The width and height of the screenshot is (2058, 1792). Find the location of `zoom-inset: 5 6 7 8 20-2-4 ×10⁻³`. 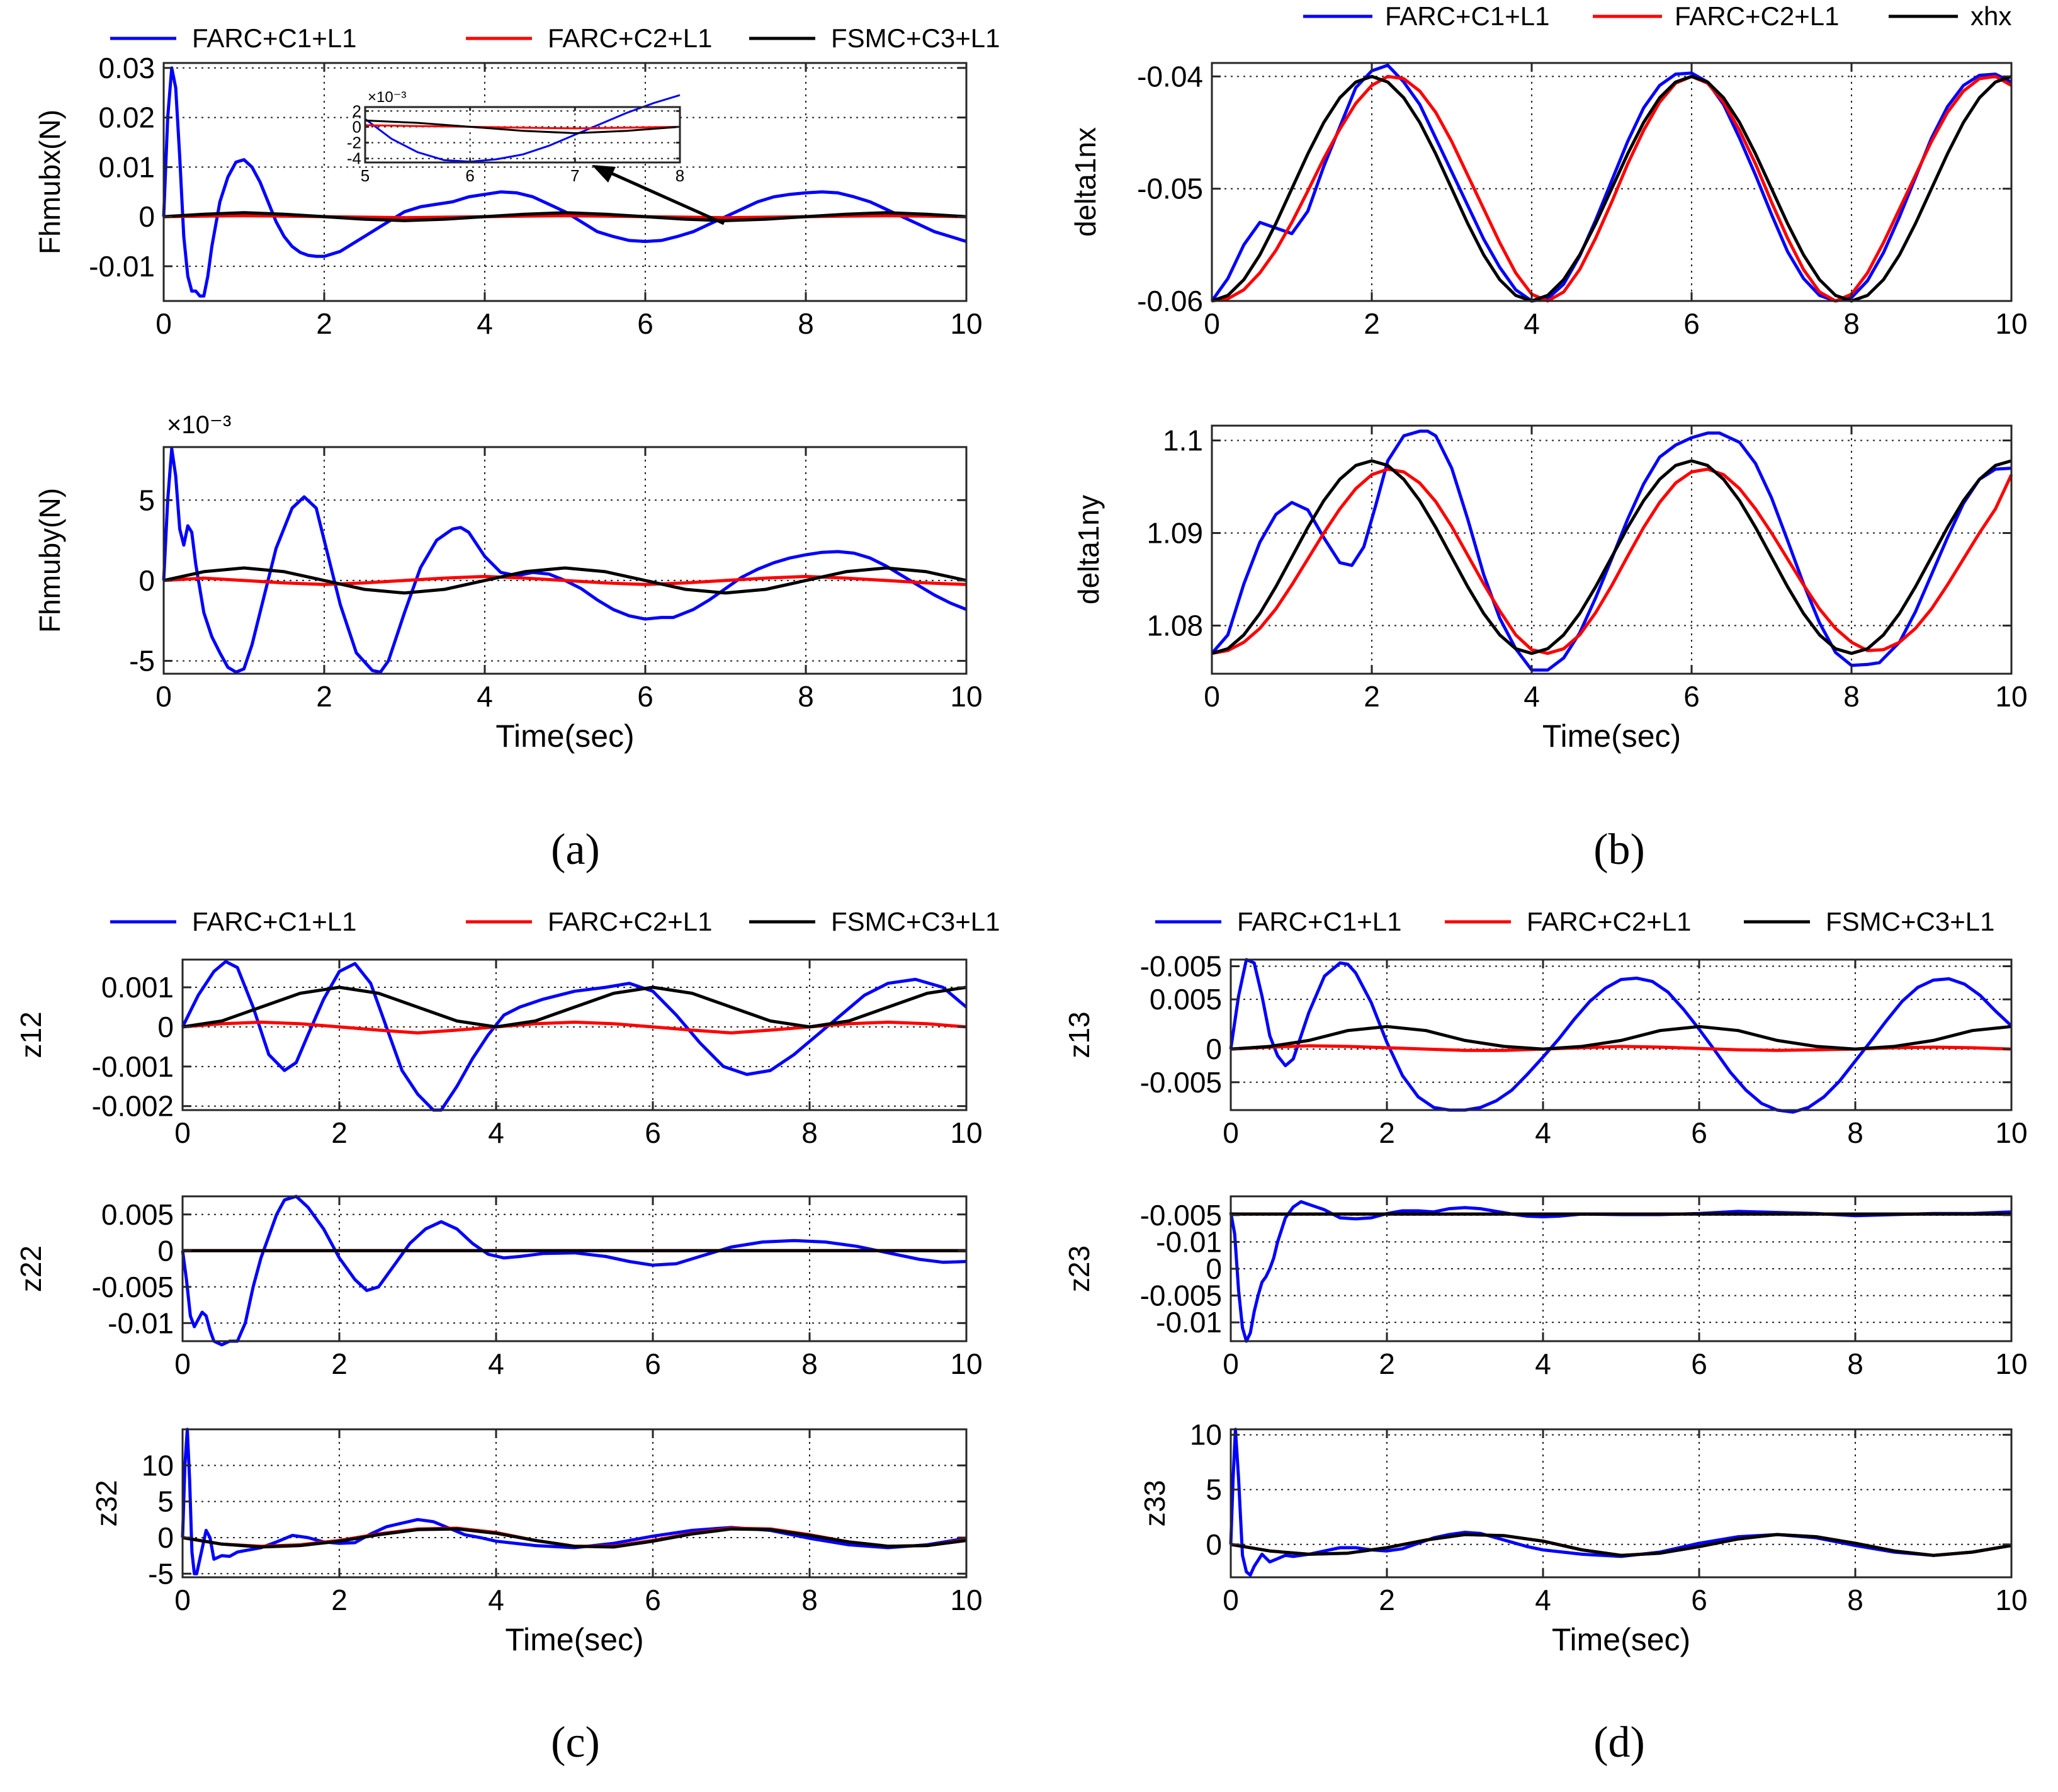

zoom-inset: 5 6 7 8 20-2-4 ×10⁻³ is located at coordinates (515, 137).